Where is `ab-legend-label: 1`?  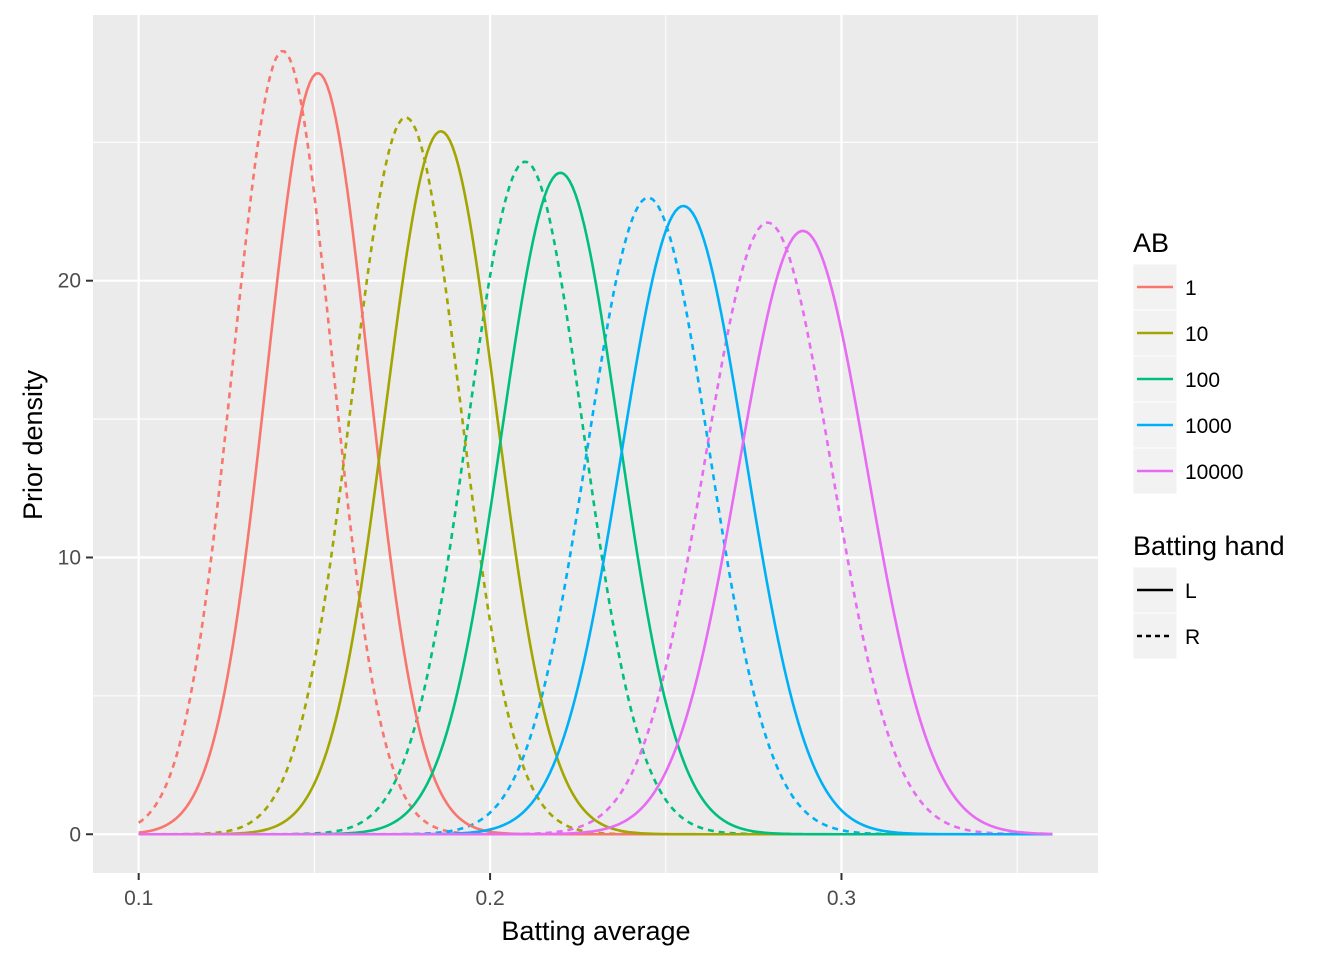
ab-legend-label: 1 is located at coordinates (1191, 288).